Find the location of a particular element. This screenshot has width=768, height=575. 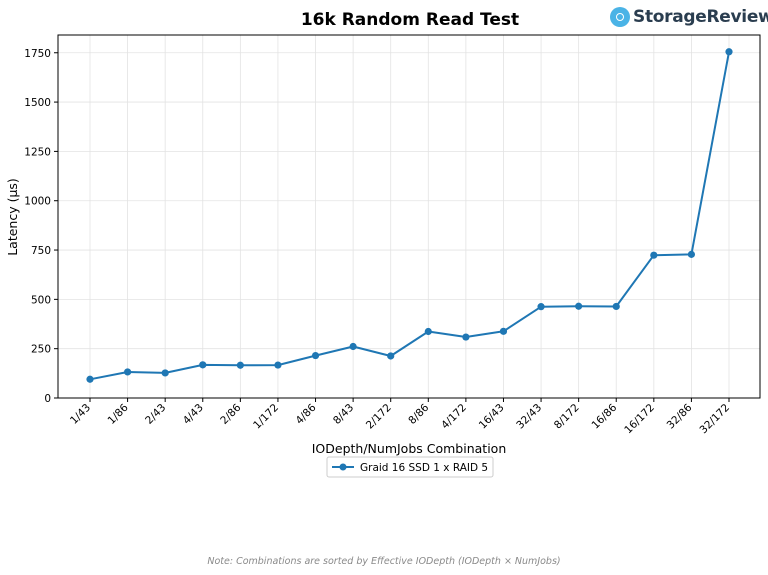

x-tick-label: 1/43 is located at coordinates (80, 414).